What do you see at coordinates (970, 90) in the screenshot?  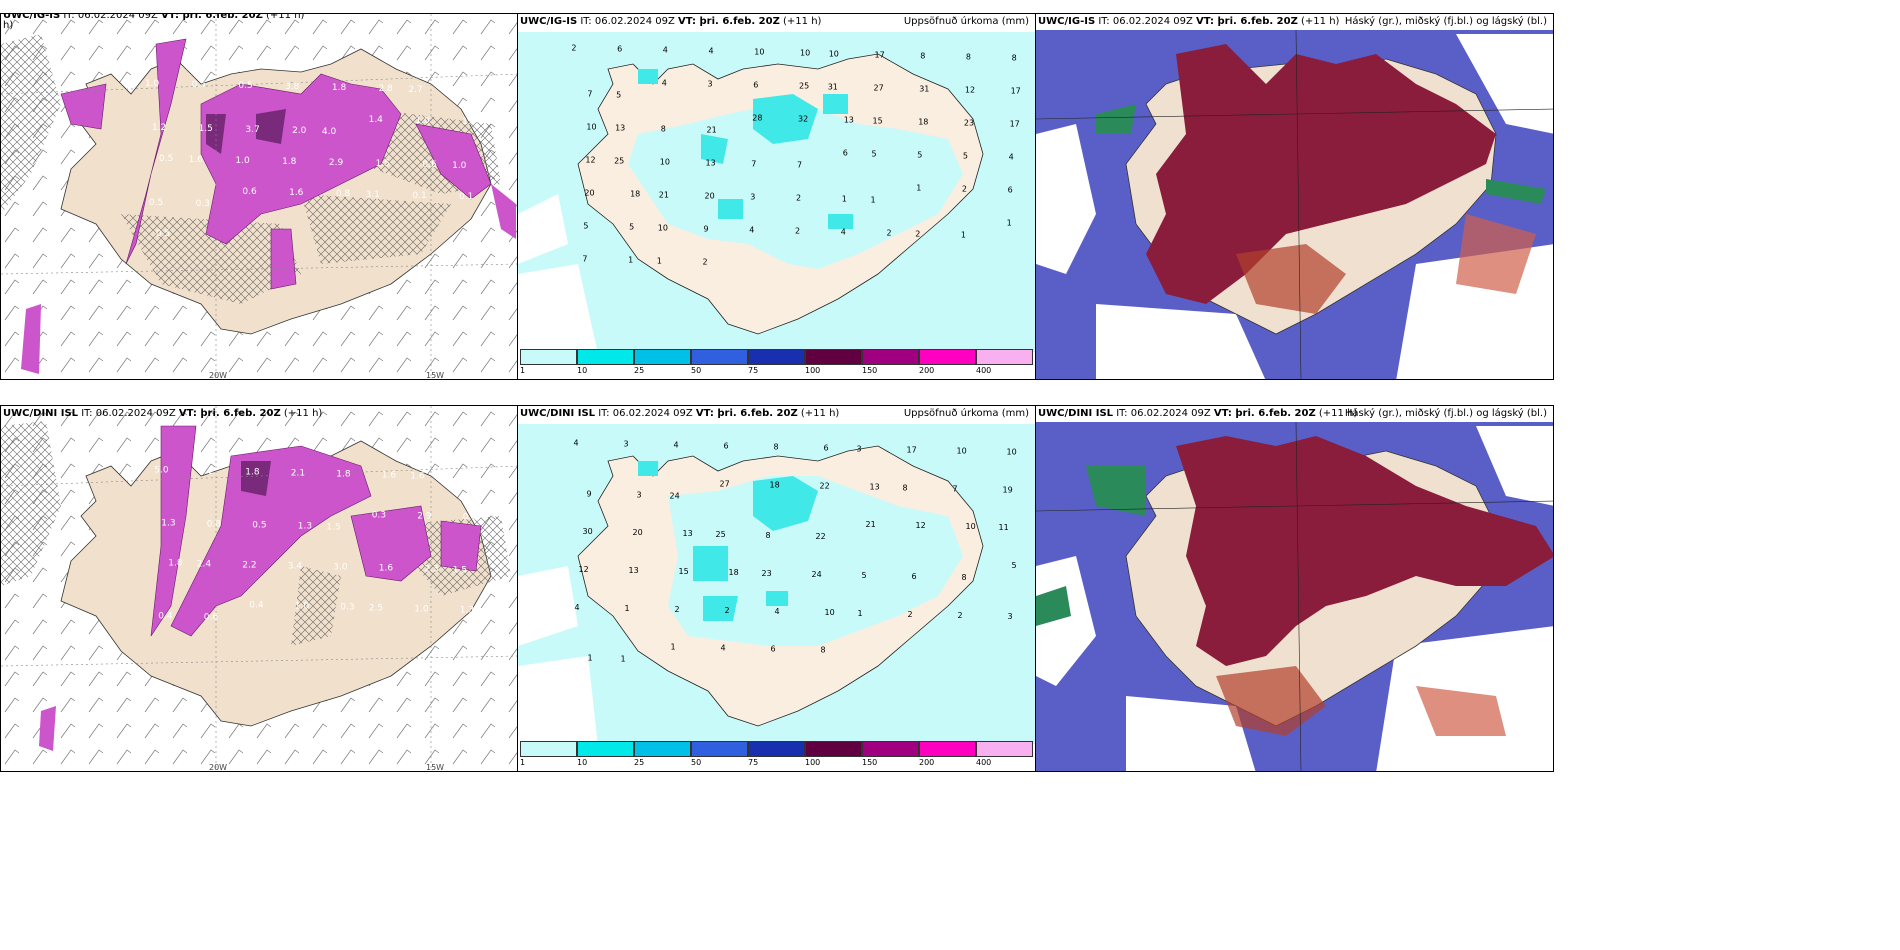 I see `value-label: 12` at bounding box center [970, 90].